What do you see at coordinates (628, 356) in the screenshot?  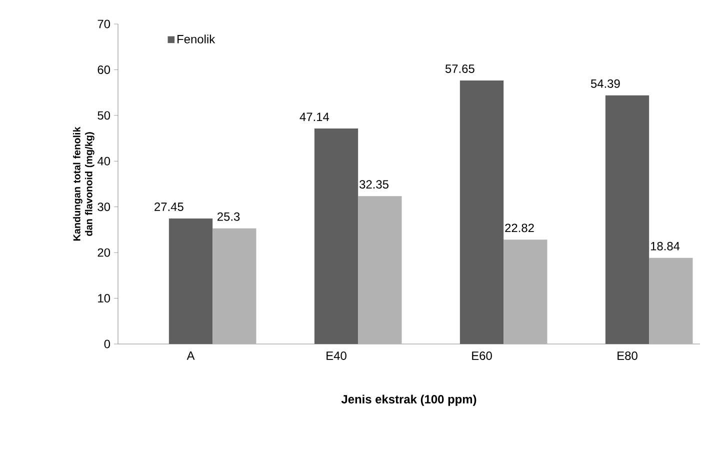 I see `x-tick-label: E80` at bounding box center [628, 356].